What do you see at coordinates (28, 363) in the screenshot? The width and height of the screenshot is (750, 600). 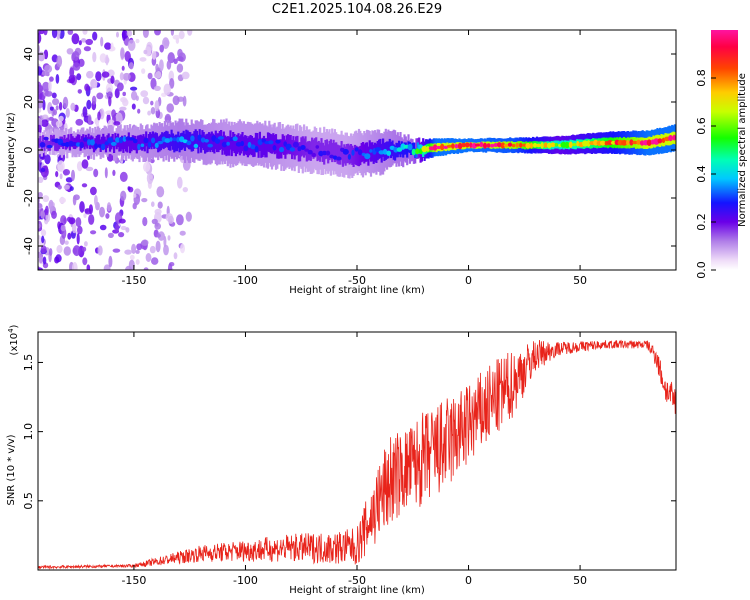 I see `snr-y-tick-label: 1.5` at bounding box center [28, 363].